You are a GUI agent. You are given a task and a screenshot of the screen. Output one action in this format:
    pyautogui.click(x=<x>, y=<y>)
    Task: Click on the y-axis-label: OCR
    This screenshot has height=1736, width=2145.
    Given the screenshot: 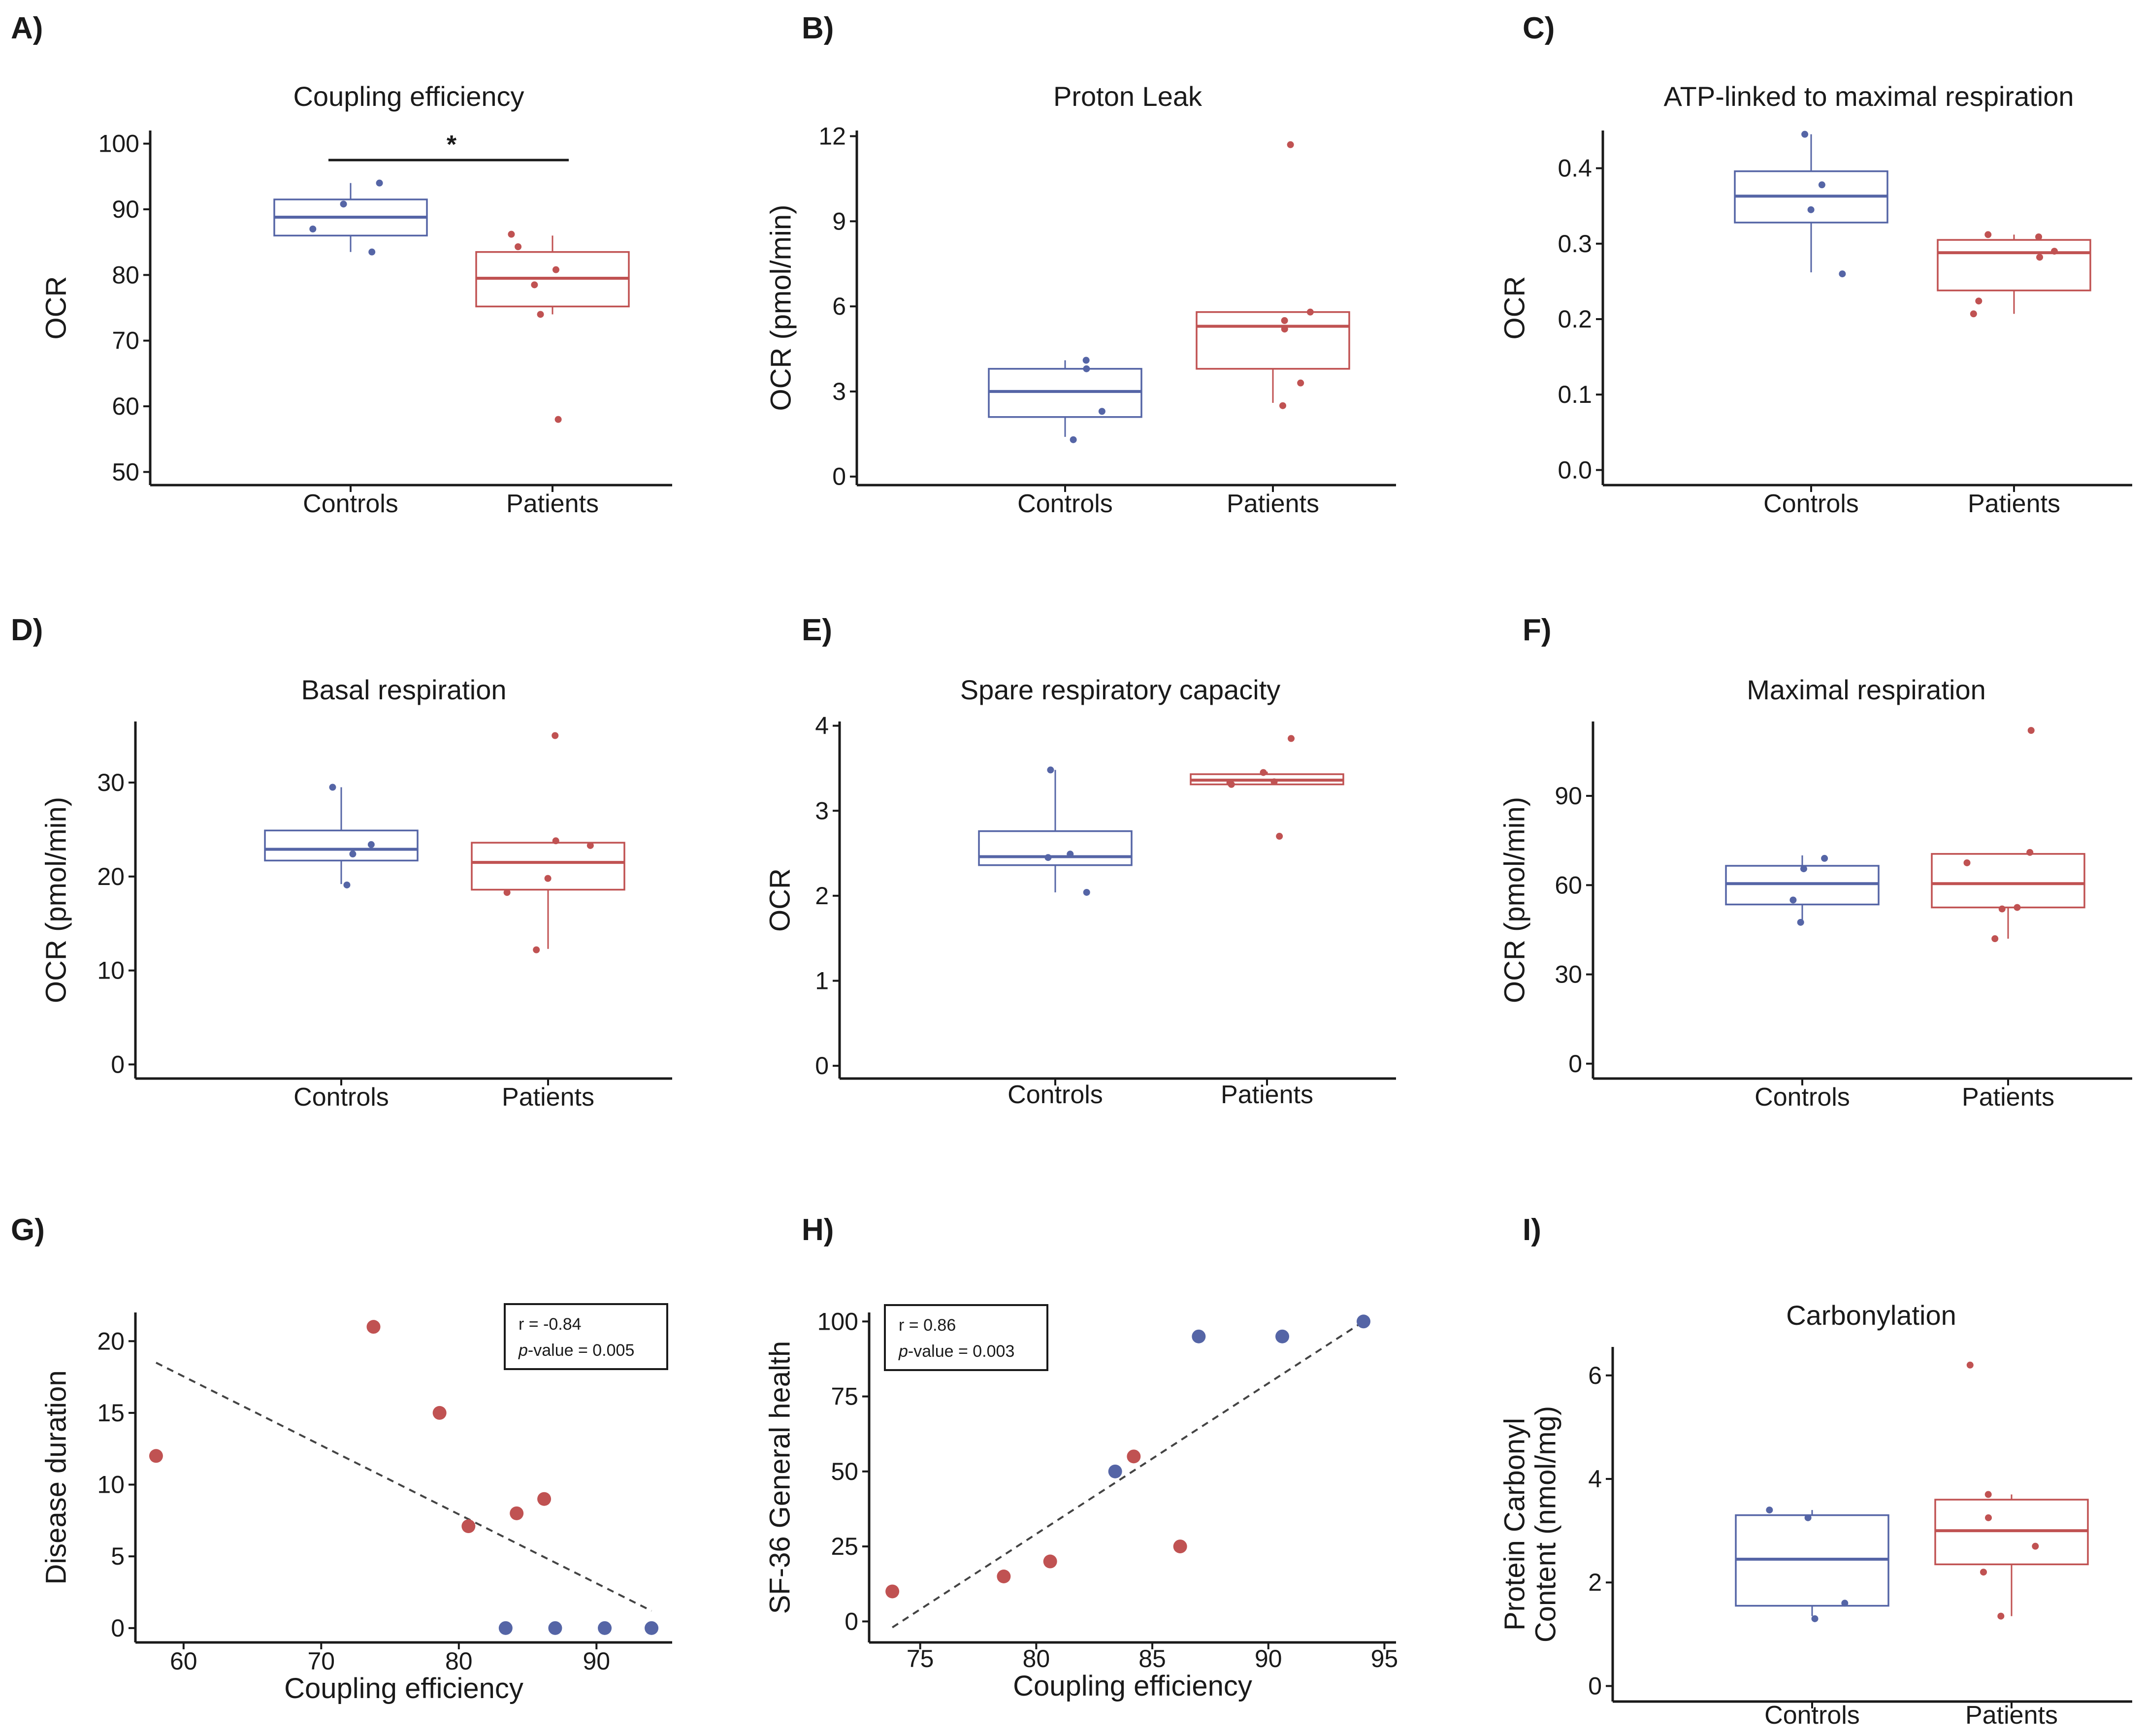 What is the action you would take?
    pyautogui.click(x=780, y=900)
    